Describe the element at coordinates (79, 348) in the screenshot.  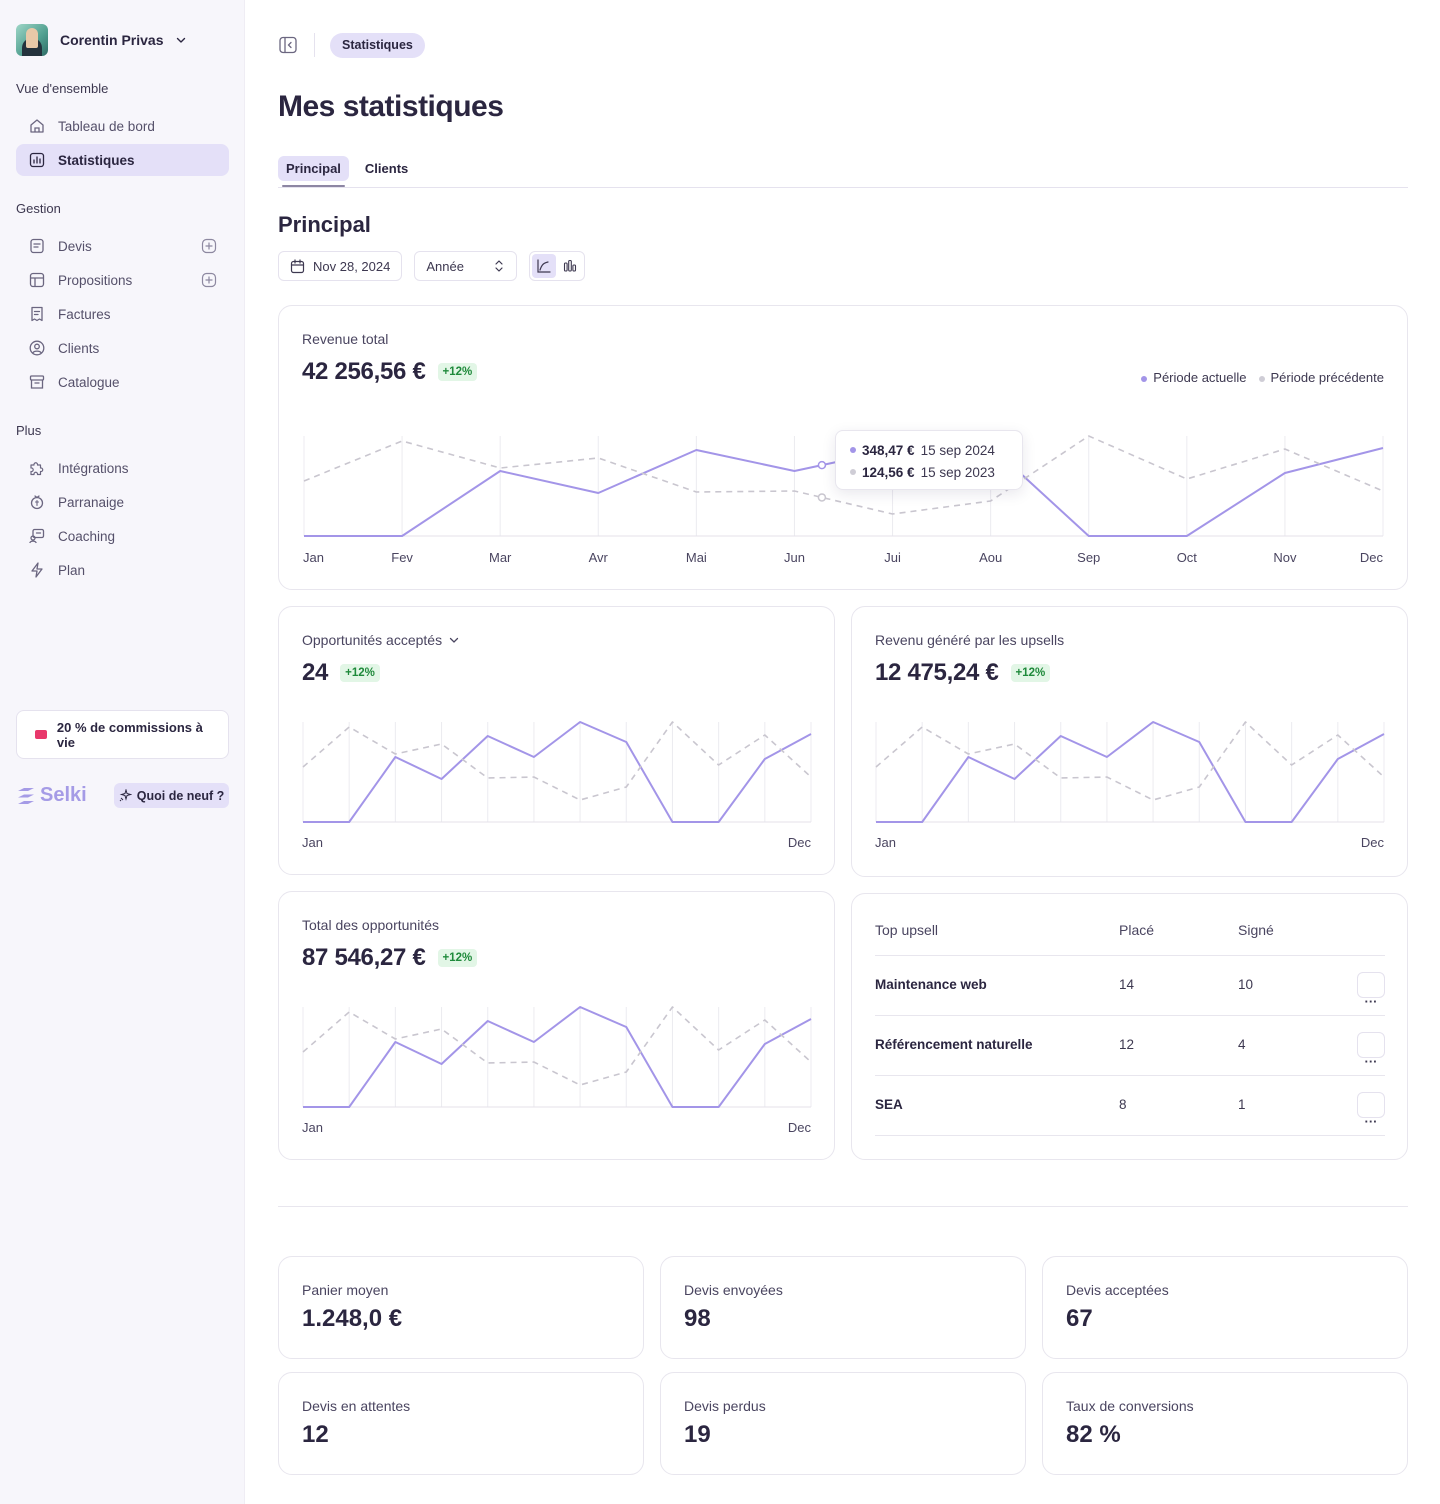
I see `sidebar-item-label: Clients` at that location.